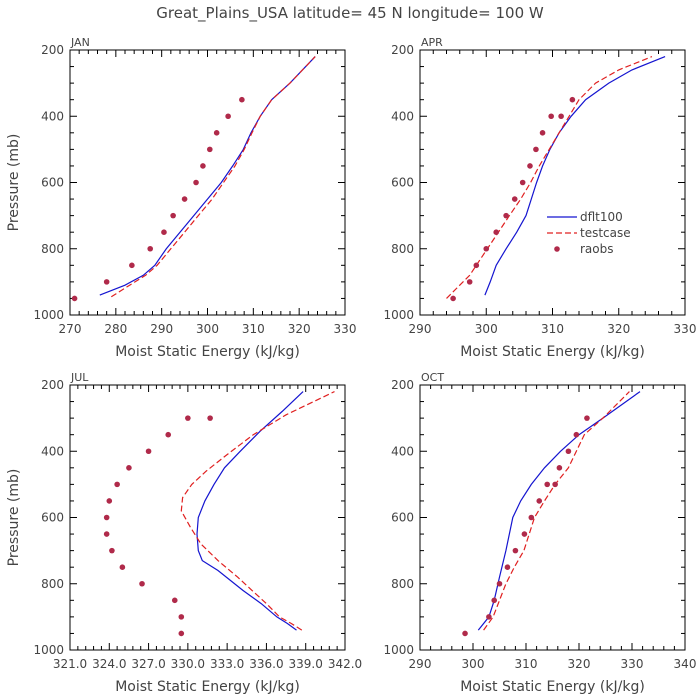  What do you see at coordinates (685, 664) in the screenshot?
I see `x-tick-label: 340` at bounding box center [685, 664].